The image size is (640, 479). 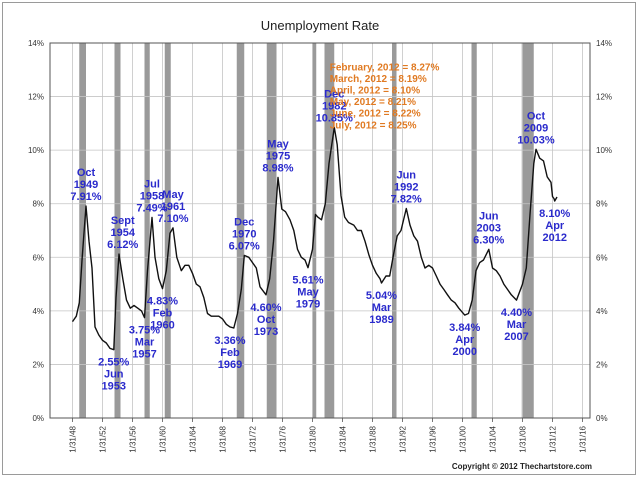 I want to click on x-tick-label: 1/31/72, so click(x=253, y=438).